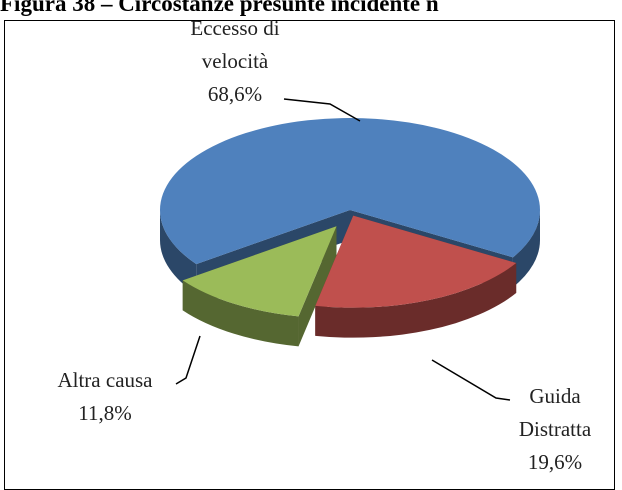 The image size is (622, 490). I want to click on category-label: Altra causa, so click(105, 380).